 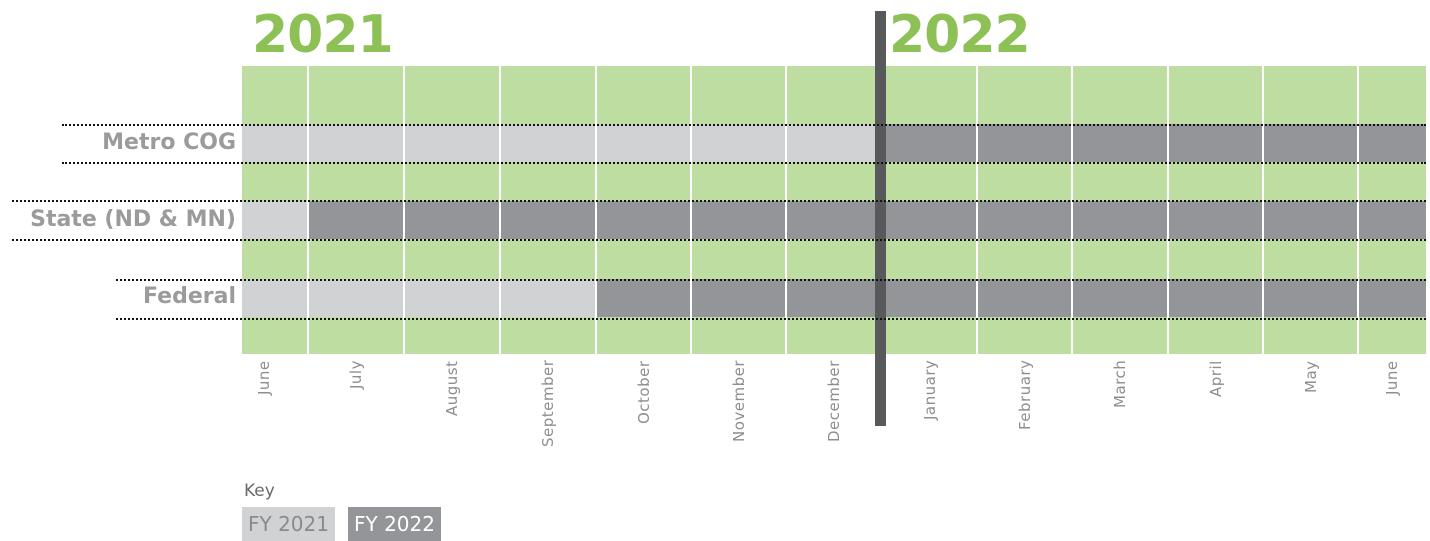 What do you see at coordinates (960, 35) in the screenshot?
I see `year-2022-heading: 2022` at bounding box center [960, 35].